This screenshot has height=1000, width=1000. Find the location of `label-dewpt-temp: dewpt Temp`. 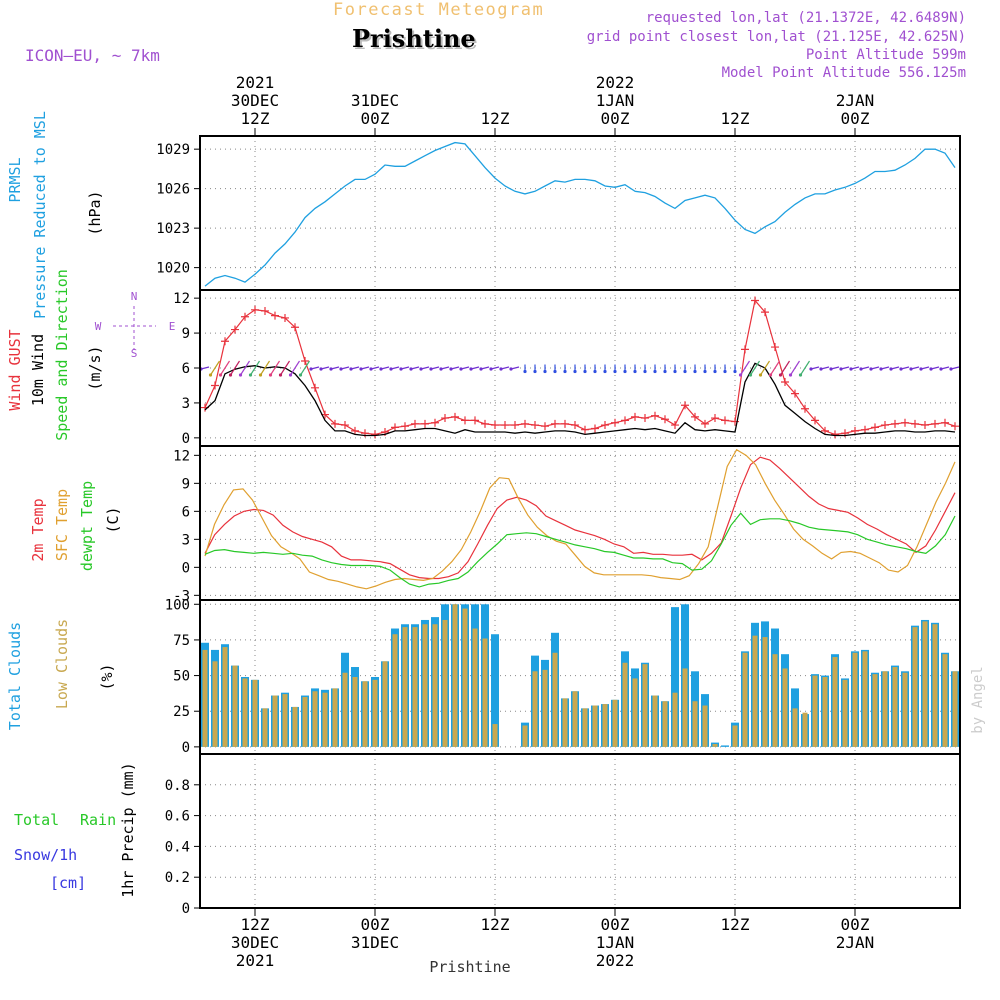

label-dewpt-temp: dewpt Temp is located at coordinates (87, 526).